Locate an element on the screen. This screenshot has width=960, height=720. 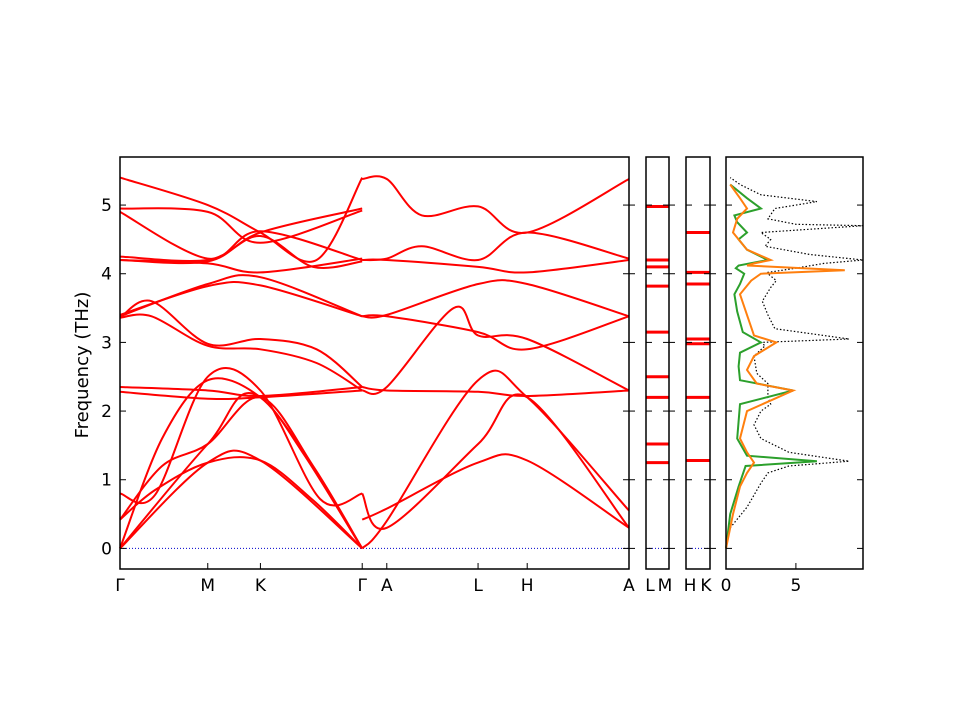
total-dos-curve is located at coordinates (794, 363).